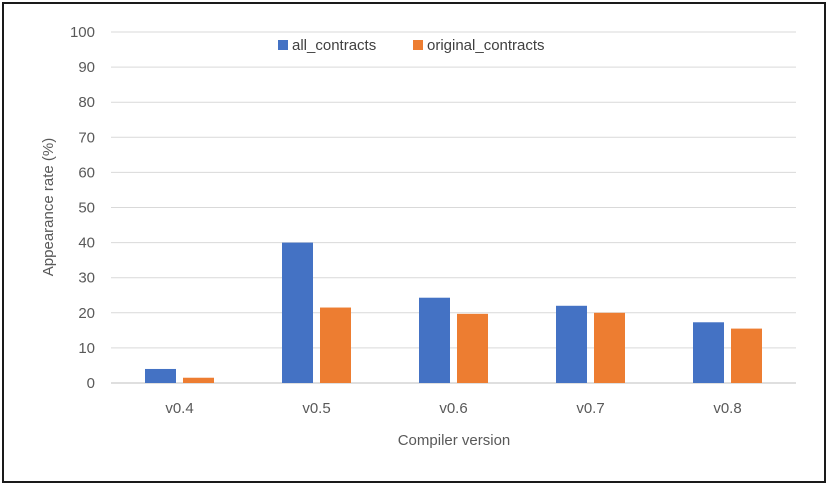 The height and width of the screenshot is (487, 830). I want to click on y-axis-ticks: 0 10 20 30 40 50 60 70 80 90 100, so click(82, 208).